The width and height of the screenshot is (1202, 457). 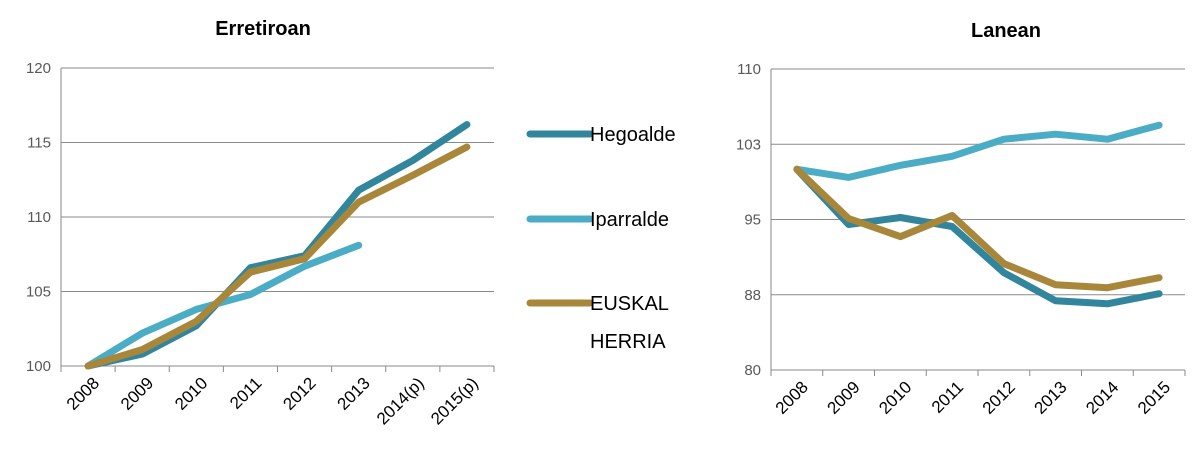 What do you see at coordinates (633, 135) in the screenshot?
I see `legend-label-hegoalde: Hegoalde` at bounding box center [633, 135].